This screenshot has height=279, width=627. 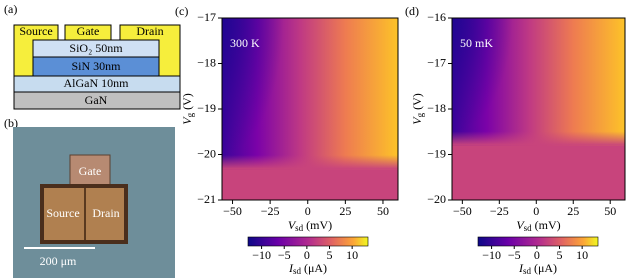 I want to click on panel-label: (d), so click(x=412, y=11).